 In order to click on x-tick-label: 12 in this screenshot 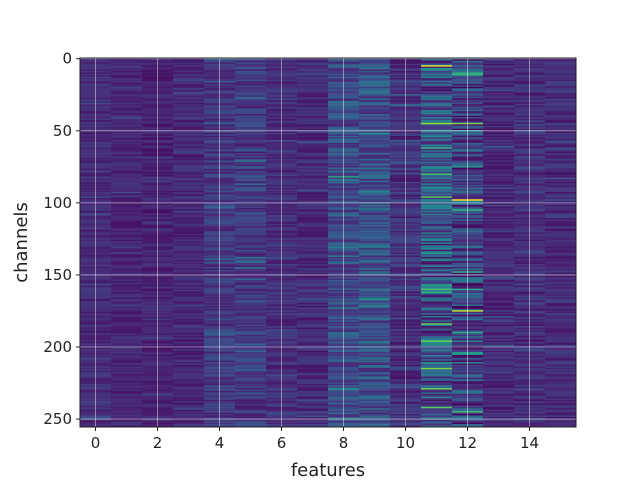, I will do `click(467, 443)`.